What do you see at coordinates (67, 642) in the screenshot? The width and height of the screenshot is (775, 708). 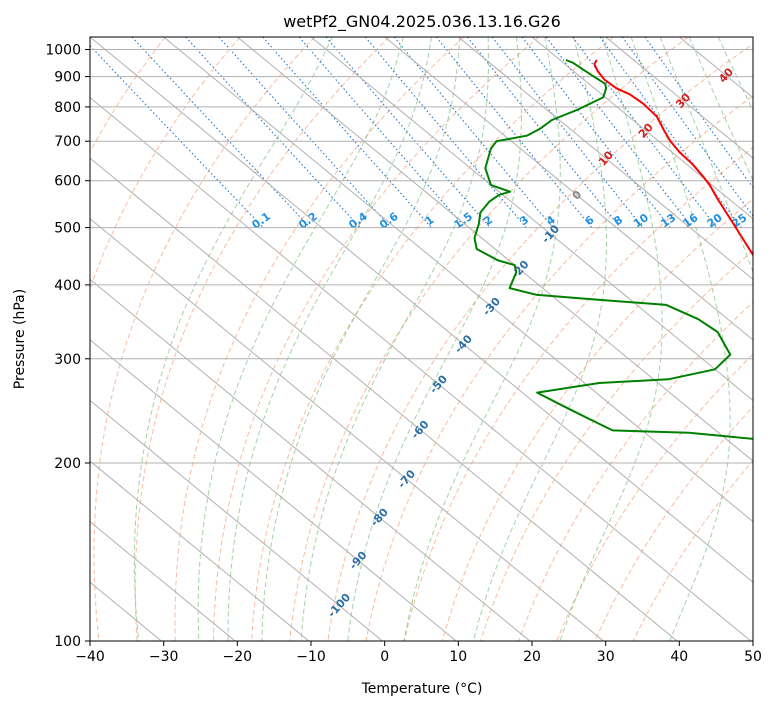 I see `y-tick-label: 100` at bounding box center [67, 642].